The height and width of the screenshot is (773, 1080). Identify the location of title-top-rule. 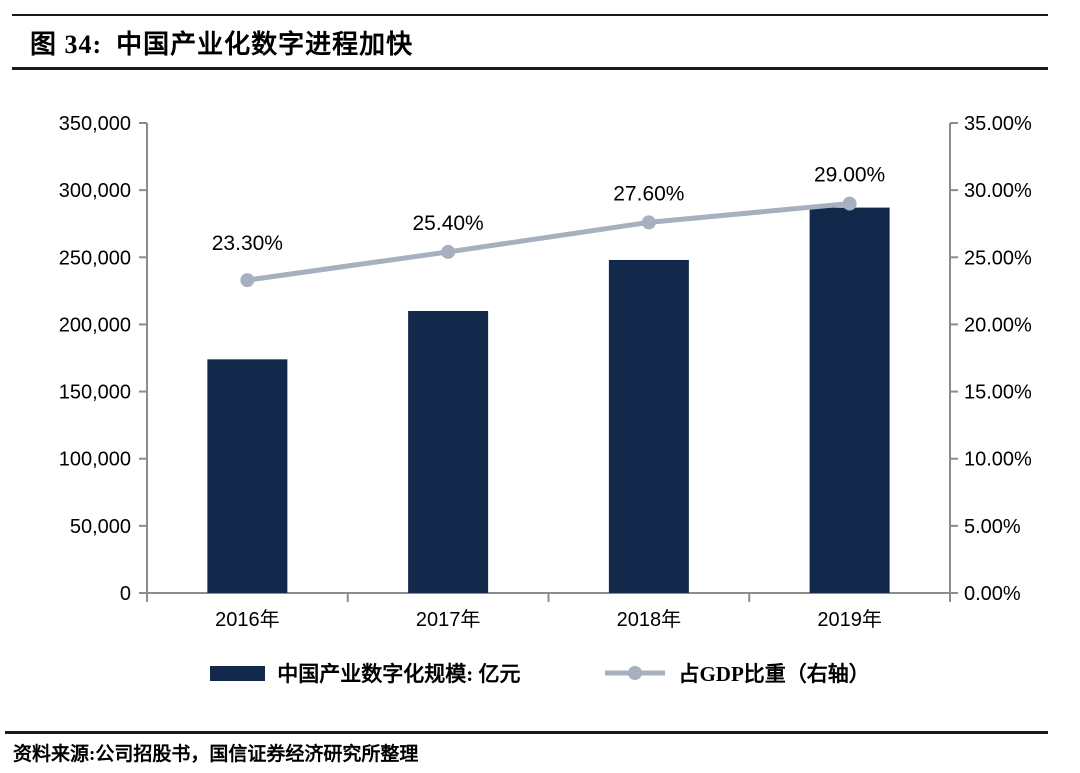
(530, 15).